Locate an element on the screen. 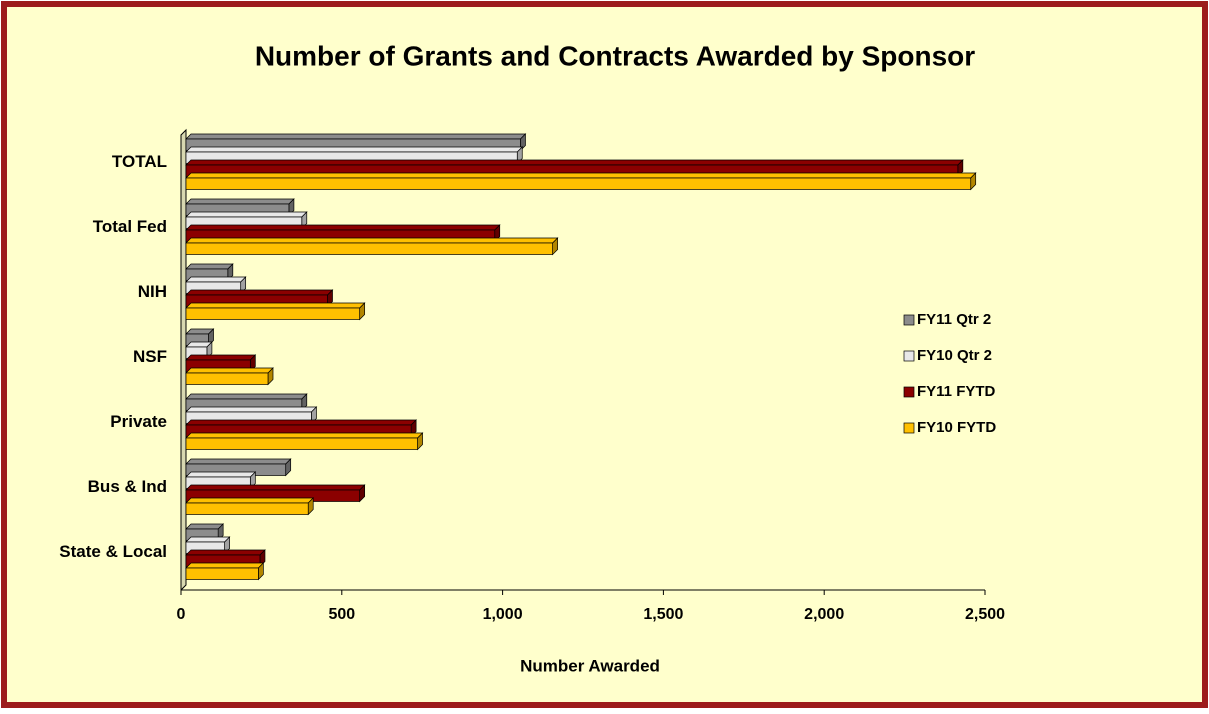 Image resolution: width=1209 pixels, height=714 pixels. x-tick-label: 0 is located at coordinates (181, 614).